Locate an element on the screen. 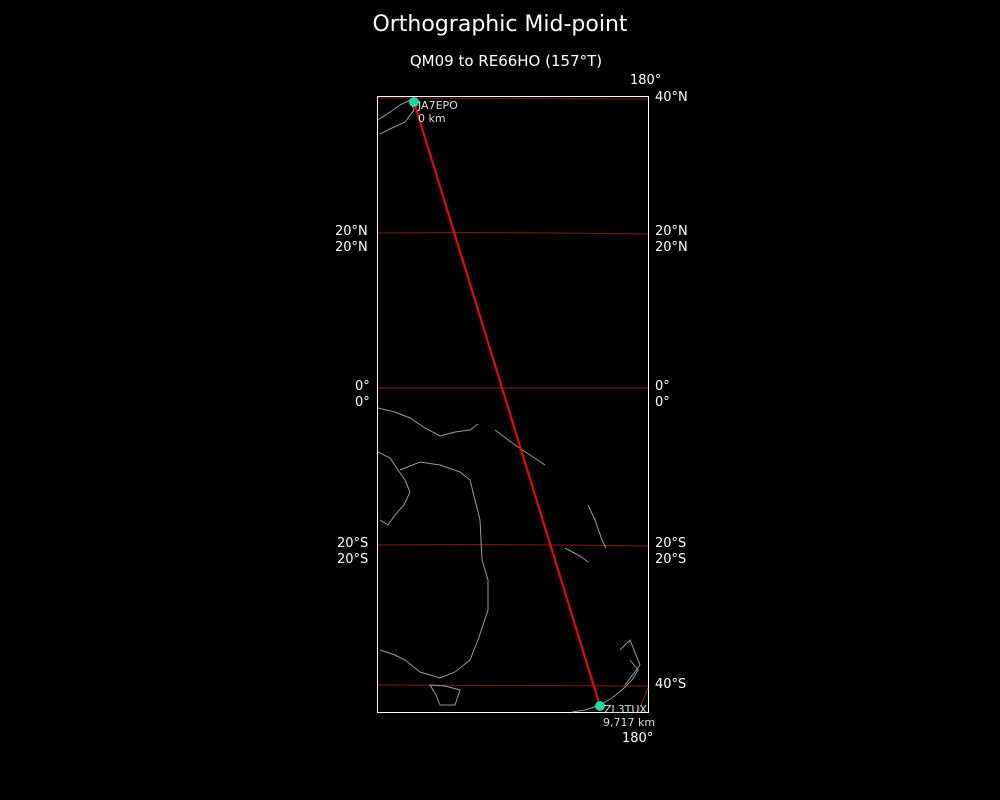  map-subtitle: QM09 to RE66HO (157°T) is located at coordinates (506, 61).